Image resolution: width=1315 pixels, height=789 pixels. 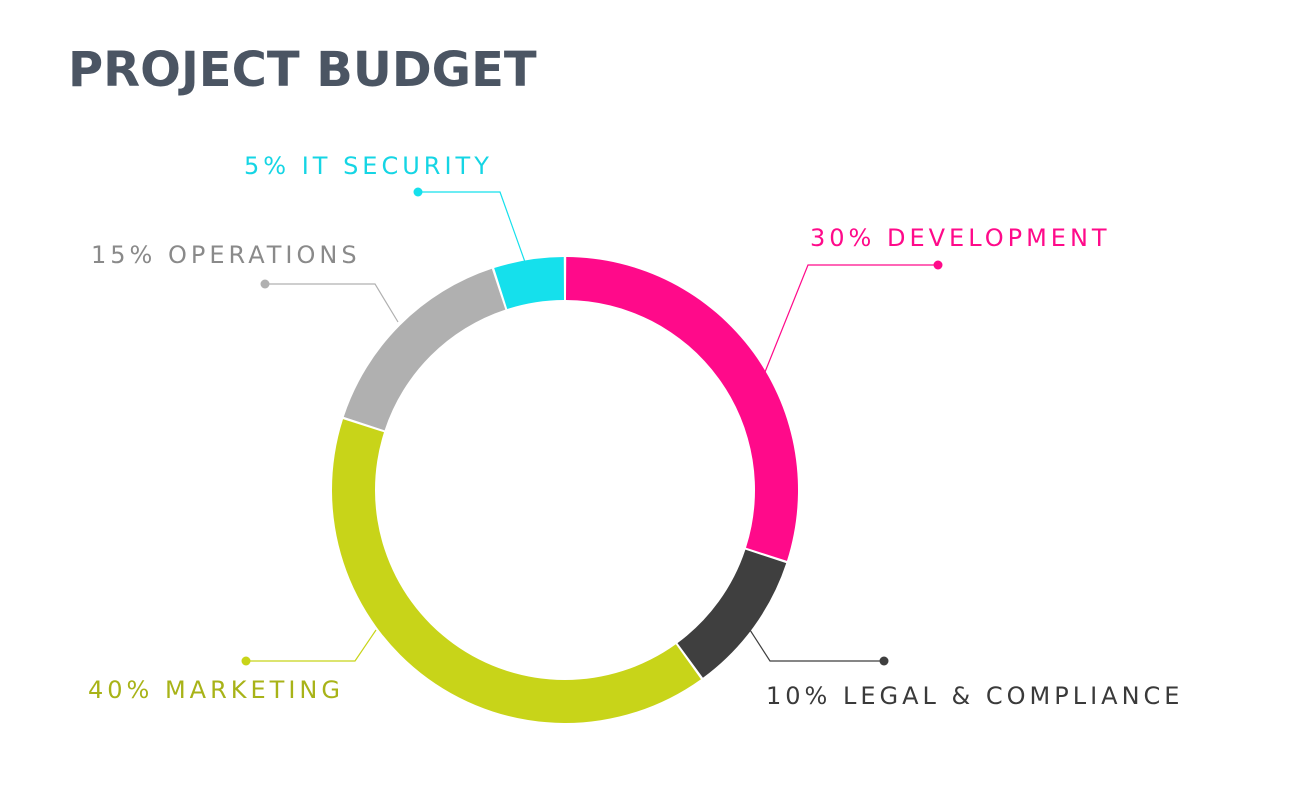 I want to click on slice-marketing, so click(x=516, y=571).